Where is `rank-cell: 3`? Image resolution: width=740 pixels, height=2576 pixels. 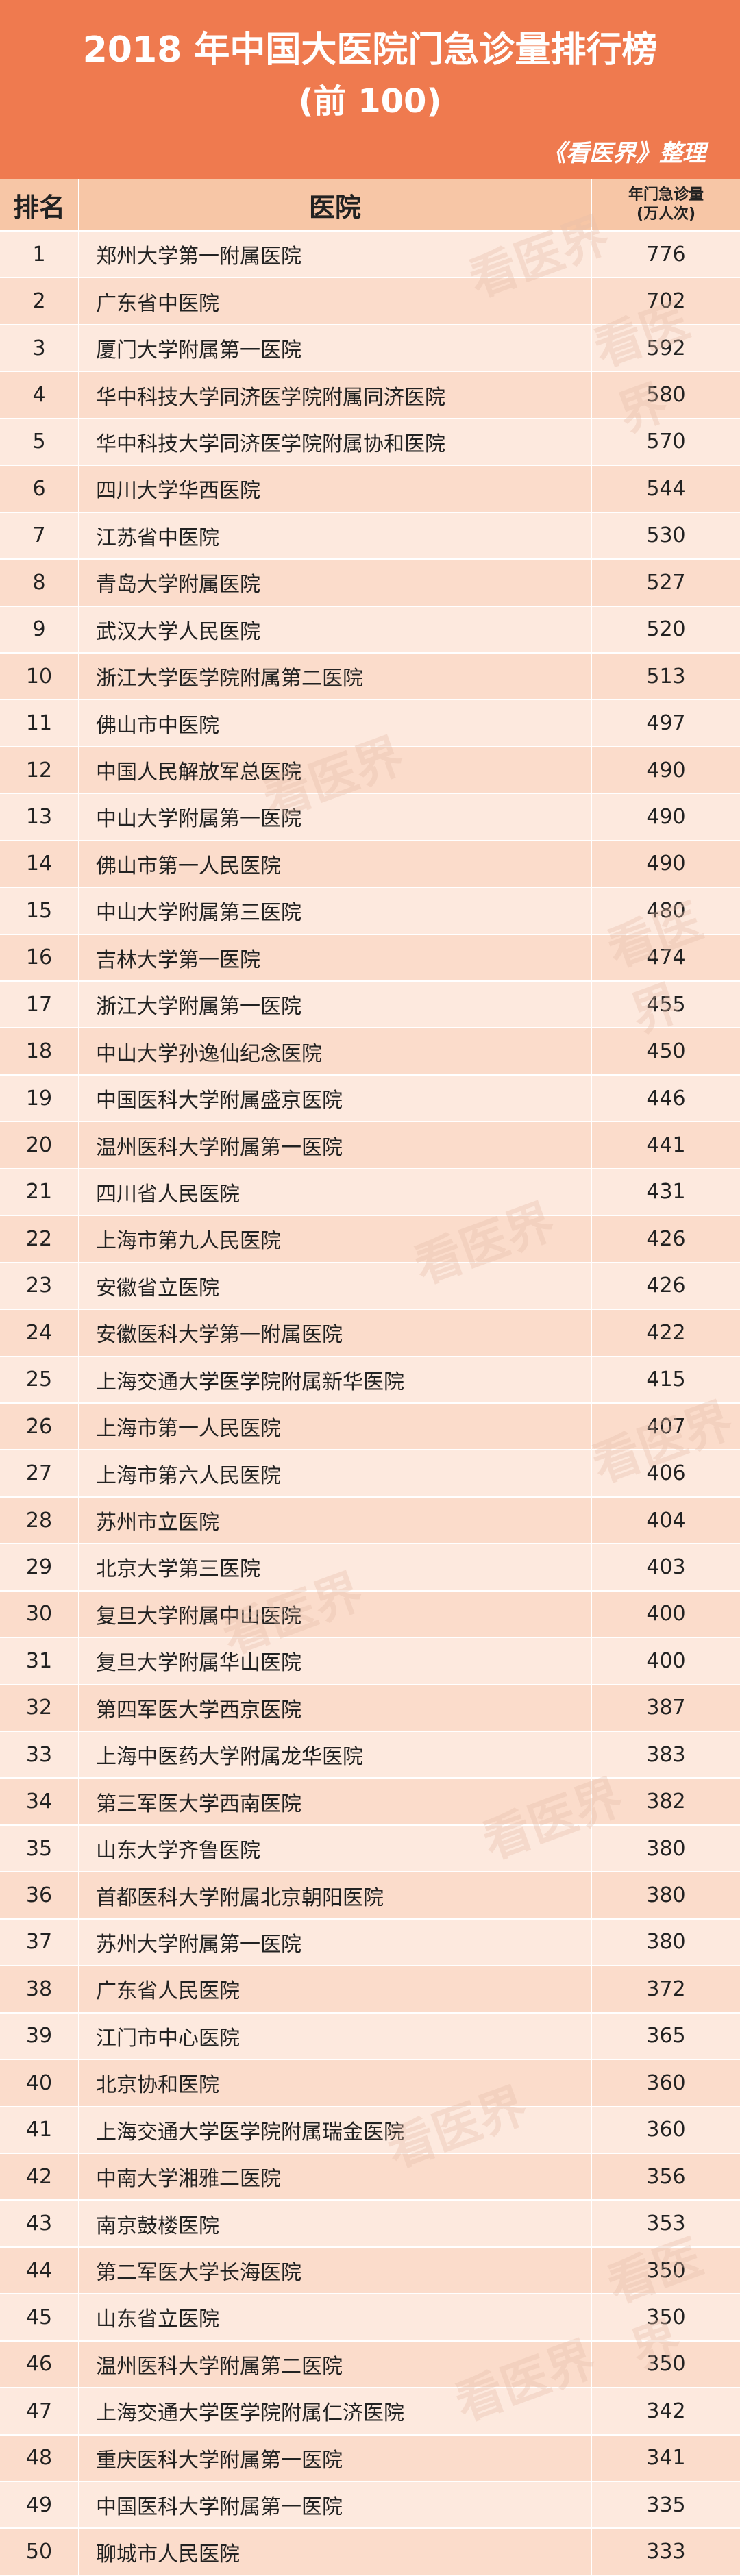 rank-cell: 3 is located at coordinates (39, 349).